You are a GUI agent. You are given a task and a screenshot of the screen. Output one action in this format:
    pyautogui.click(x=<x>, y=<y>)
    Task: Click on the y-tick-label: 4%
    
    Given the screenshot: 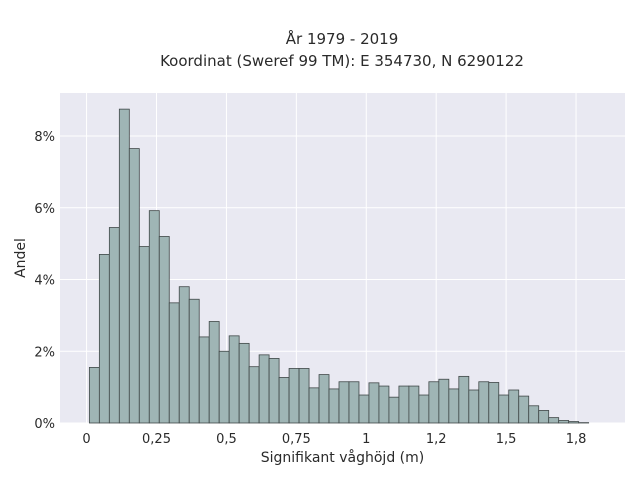 What is the action you would take?
    pyautogui.click(x=44, y=281)
    